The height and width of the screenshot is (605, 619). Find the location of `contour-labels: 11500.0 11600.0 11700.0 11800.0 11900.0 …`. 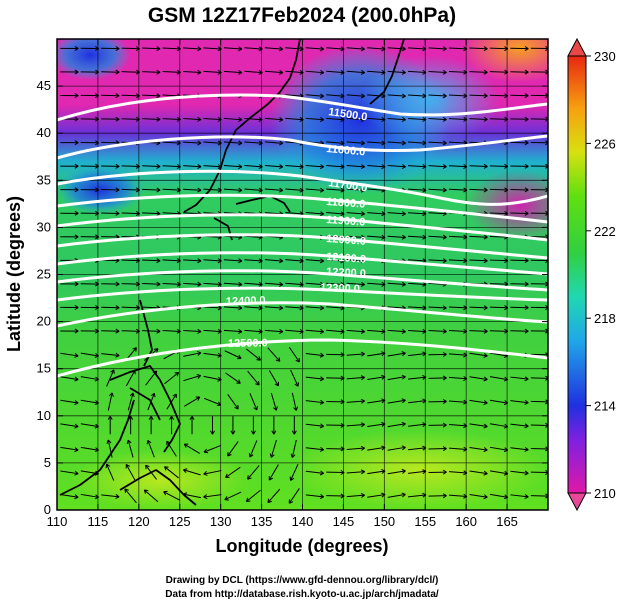

contour-labels: 11500.0 11600.0 11700.0 11800.0 11900.0 … is located at coordinates (297, 228).